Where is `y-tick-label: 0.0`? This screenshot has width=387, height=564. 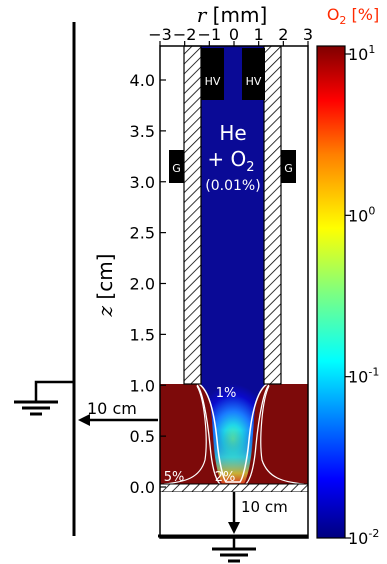
y-tick-label: 0.0 is located at coordinates (142, 487).